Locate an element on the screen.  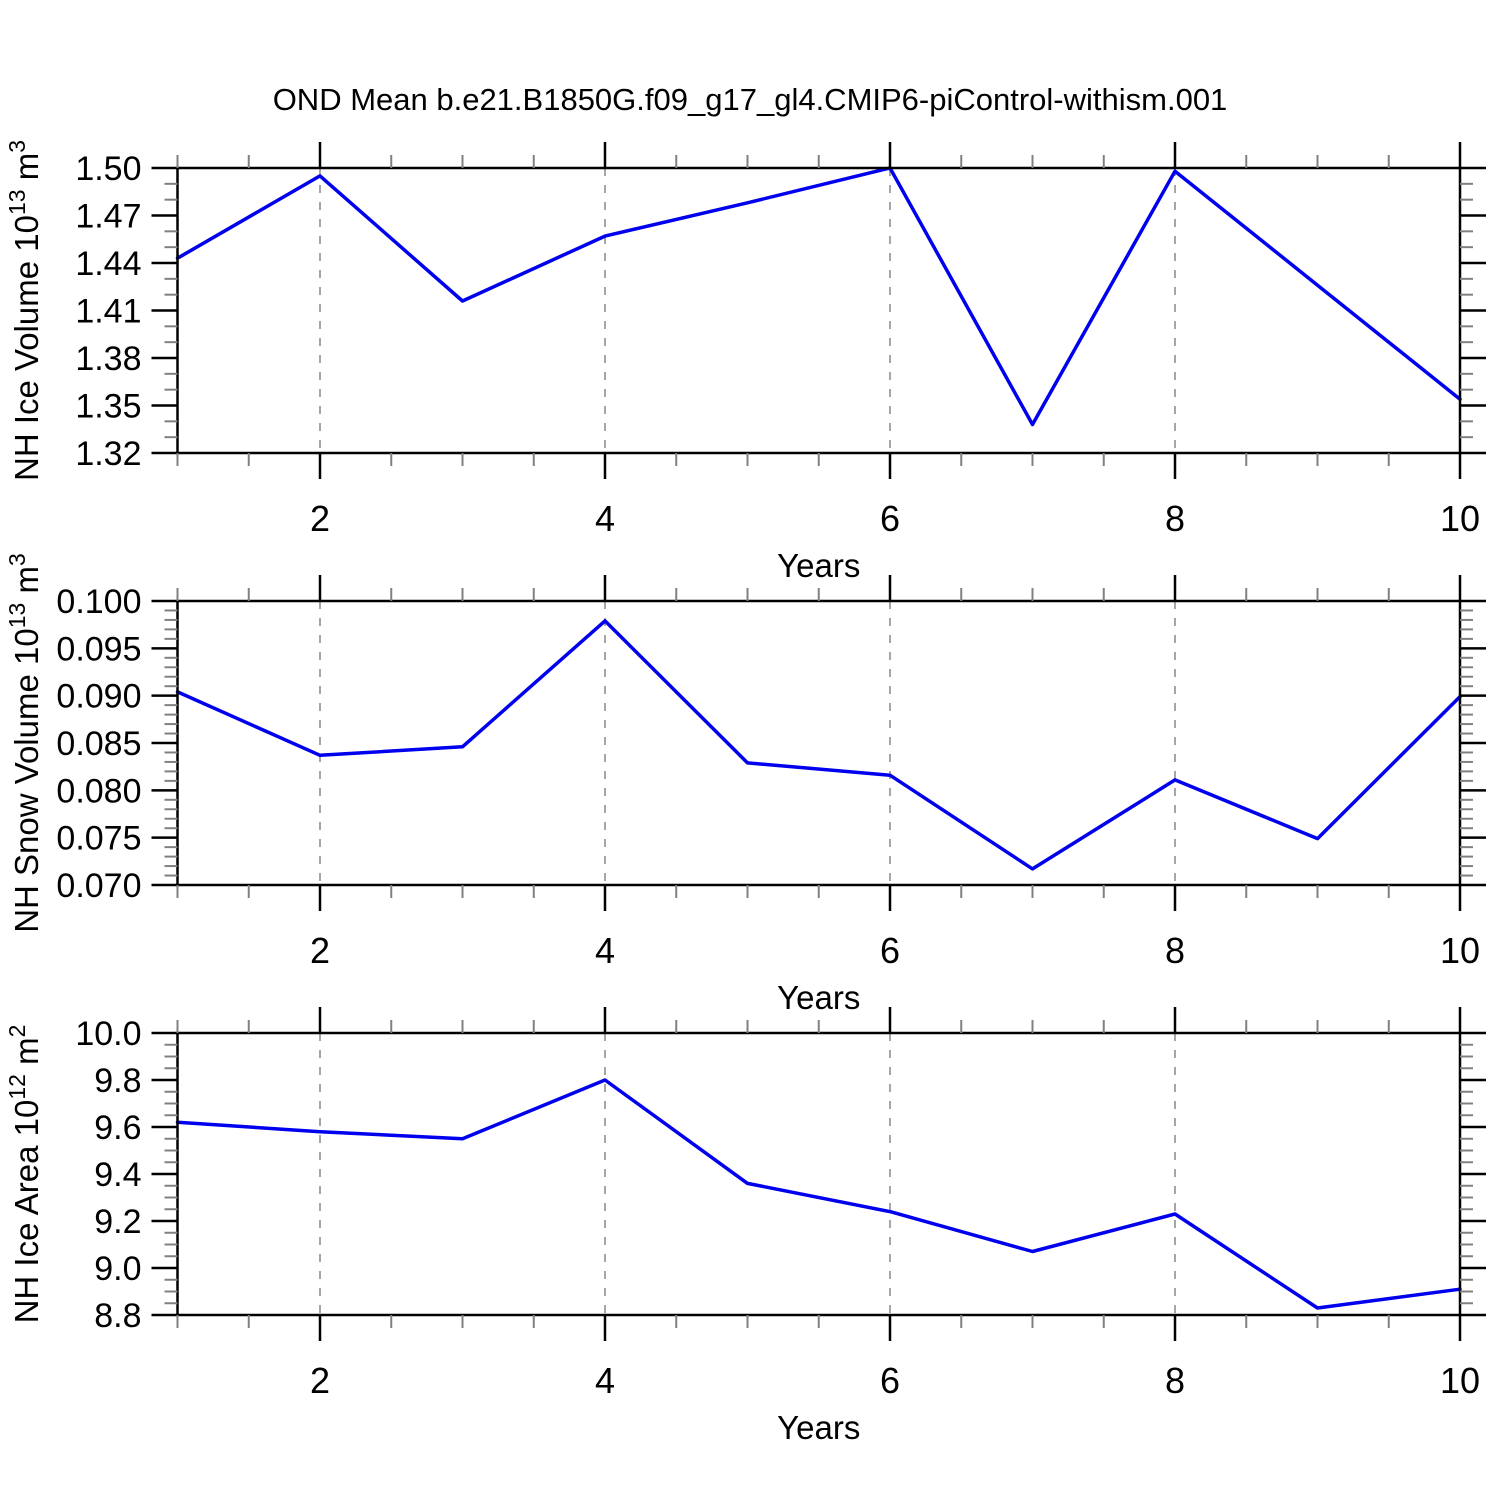
y-tick-label: 9.0 is located at coordinates (117, 1269).